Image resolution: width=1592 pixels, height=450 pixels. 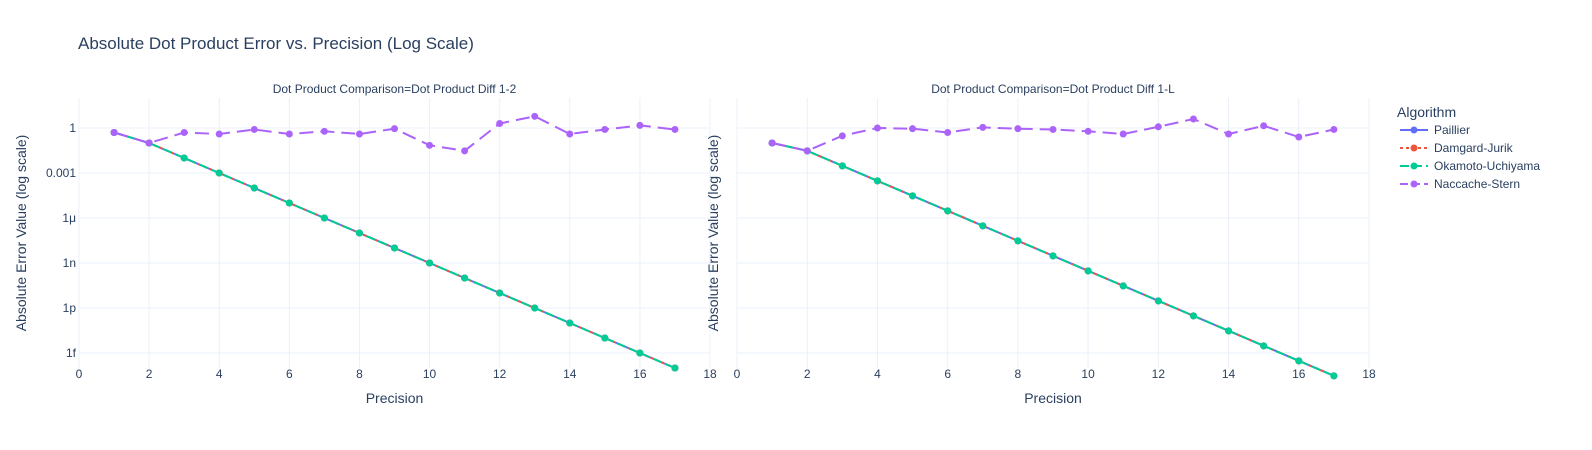 I want to click on y-tick-label: 1p, so click(x=70, y=308).